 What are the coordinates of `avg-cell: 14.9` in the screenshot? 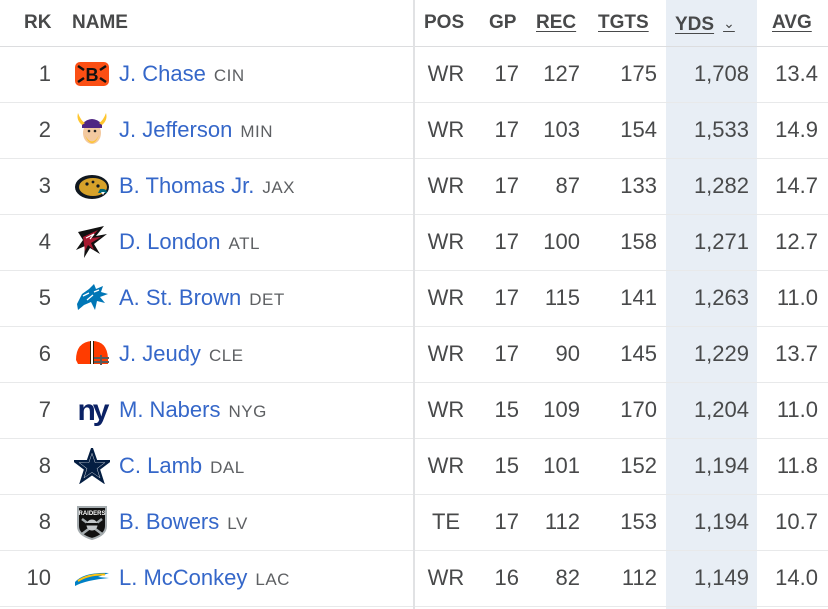 It's located at (796, 129).